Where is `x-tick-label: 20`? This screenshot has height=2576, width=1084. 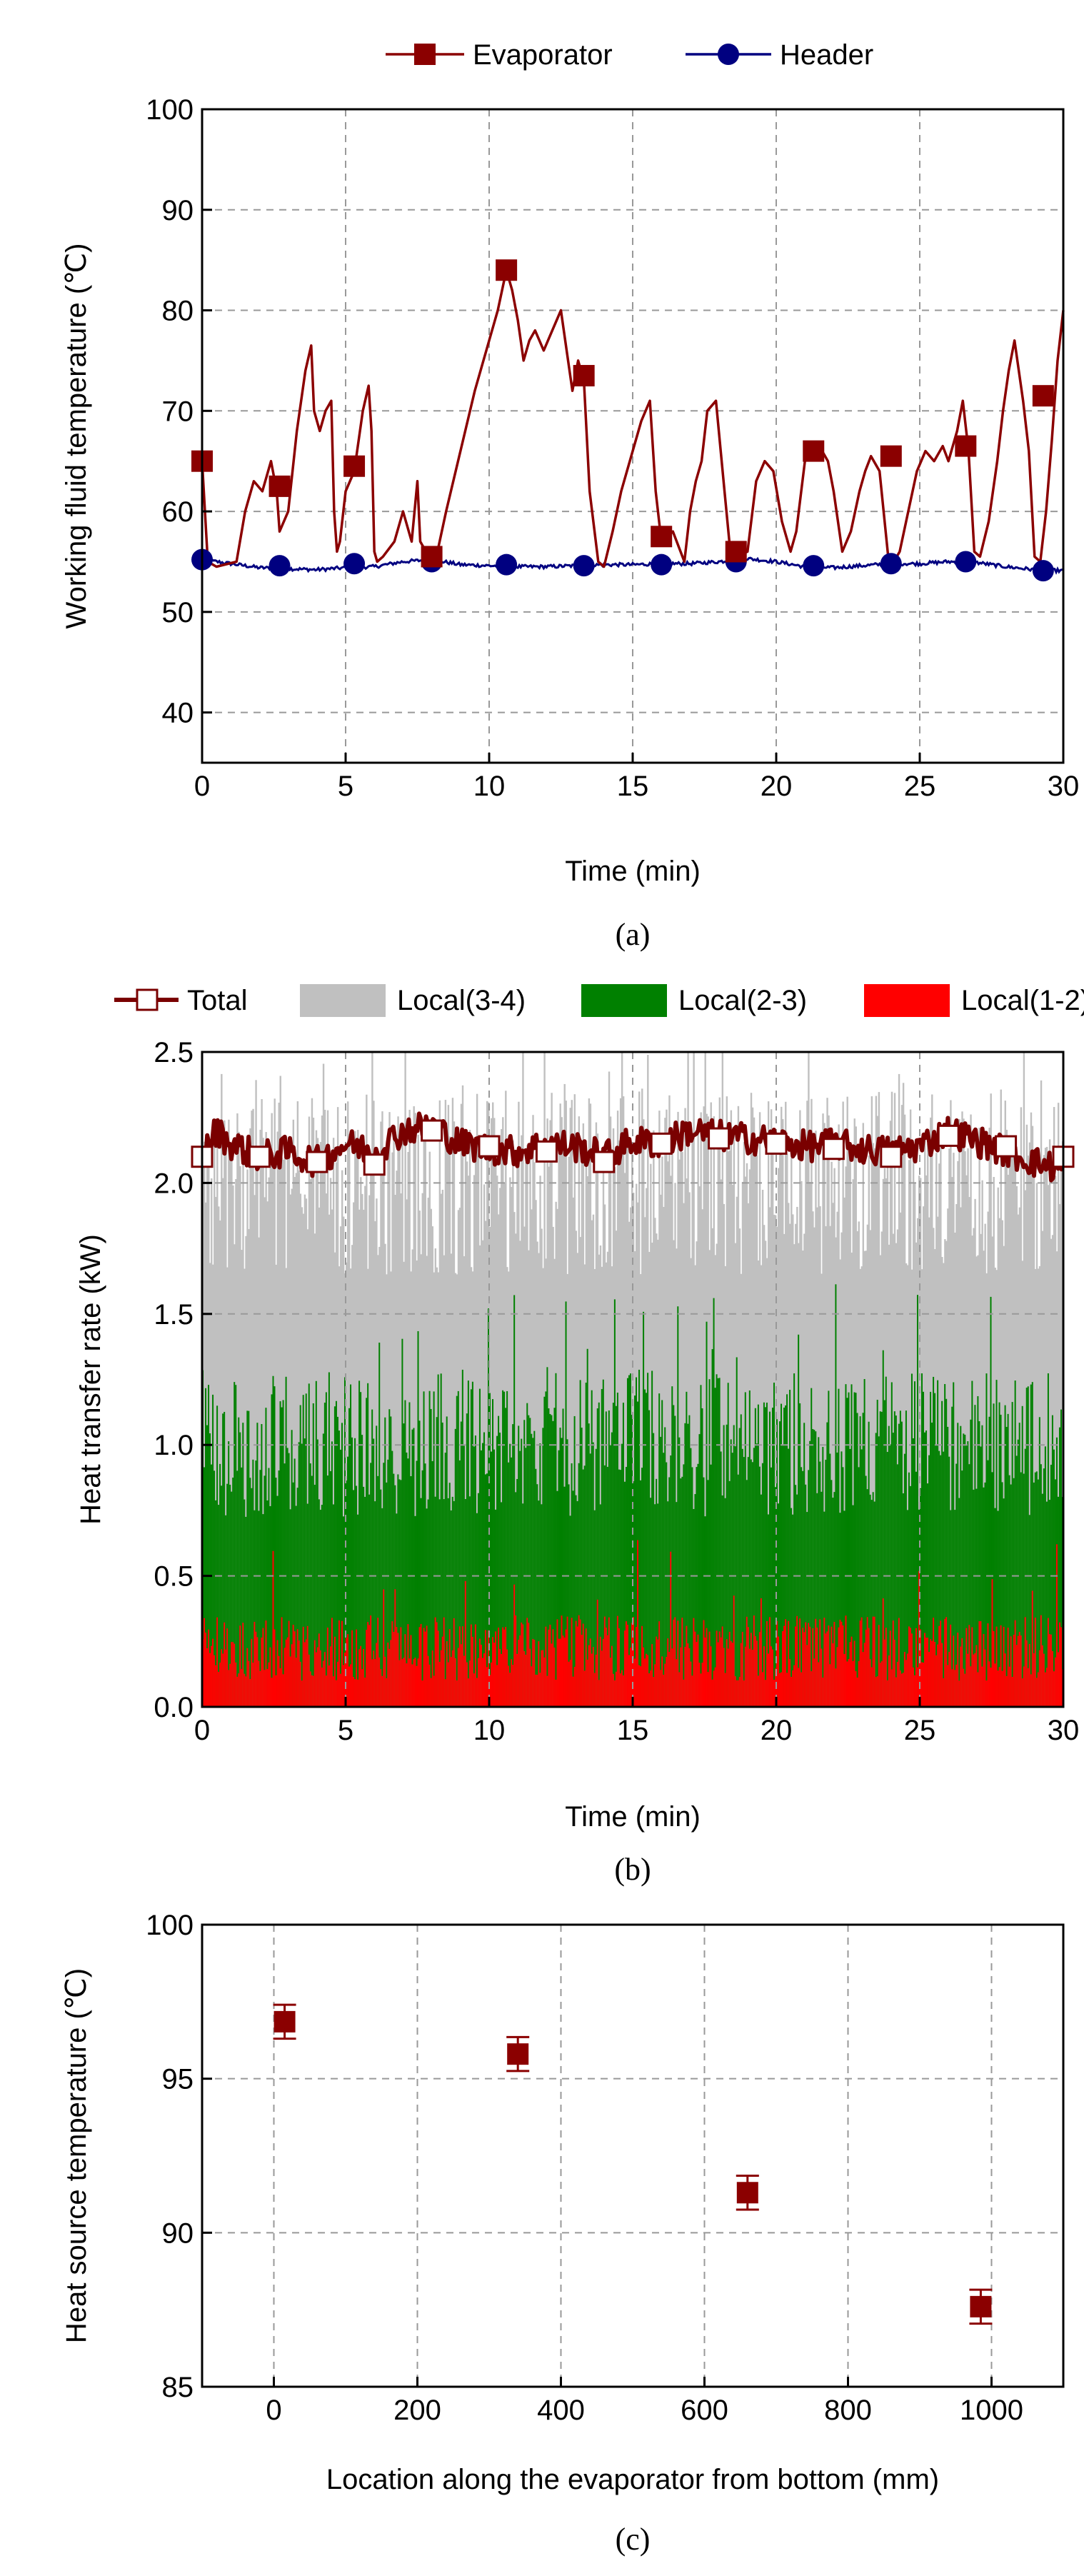
x-tick-label: 20 is located at coordinates (777, 786).